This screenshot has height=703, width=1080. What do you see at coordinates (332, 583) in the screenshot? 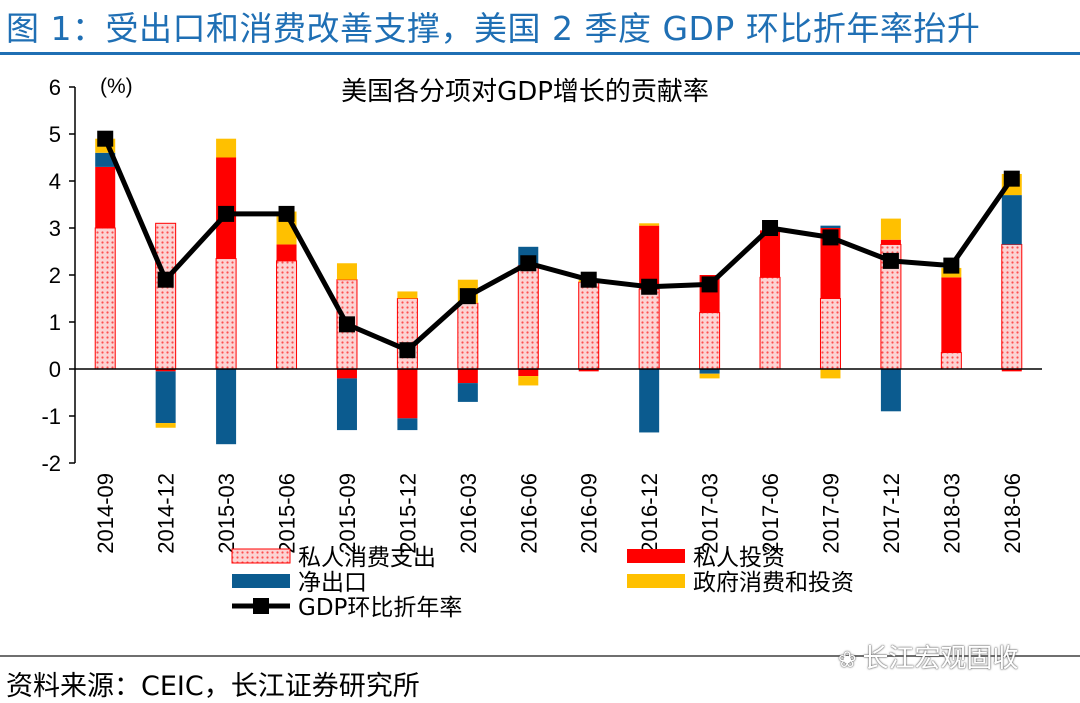
I see `legend-label: 净出口` at bounding box center [332, 583].